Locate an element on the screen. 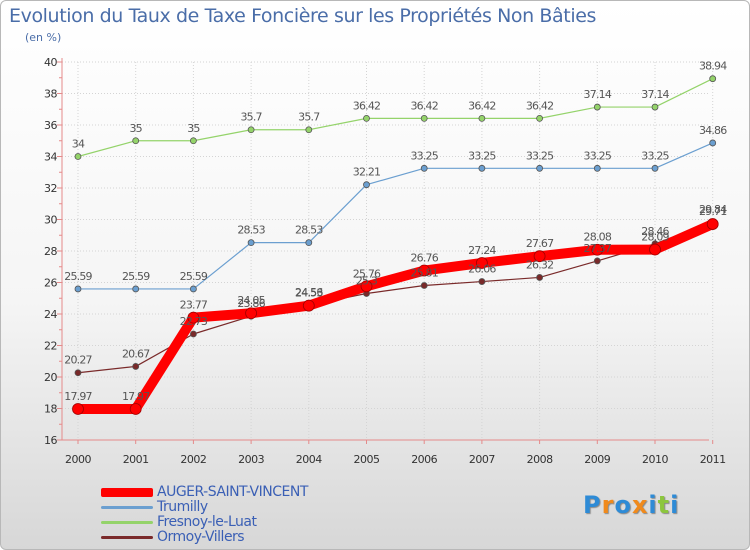 Image resolution: width=750 pixels, height=550 pixels. data-label: 34 is located at coordinates (78, 144).